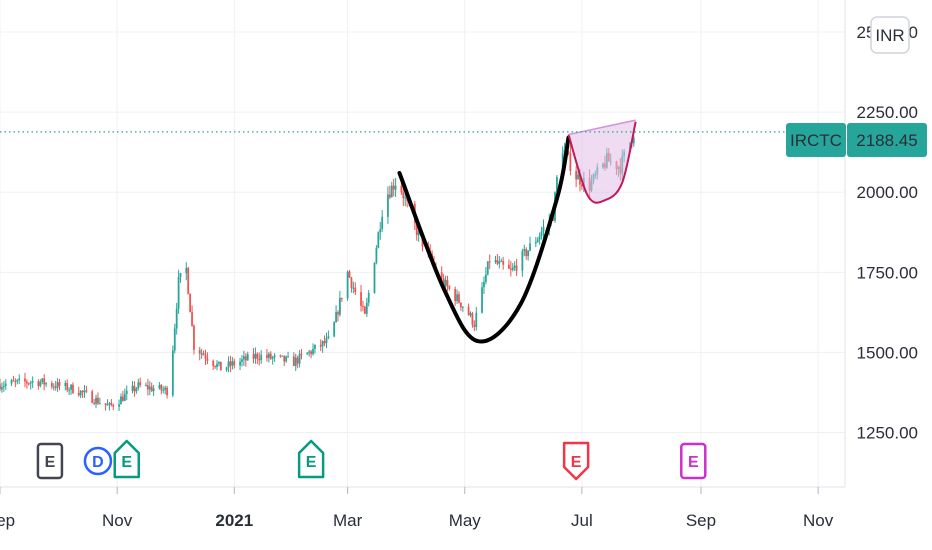 This screenshot has width=932, height=550. I want to click on price-label-box, so click(887, 140).